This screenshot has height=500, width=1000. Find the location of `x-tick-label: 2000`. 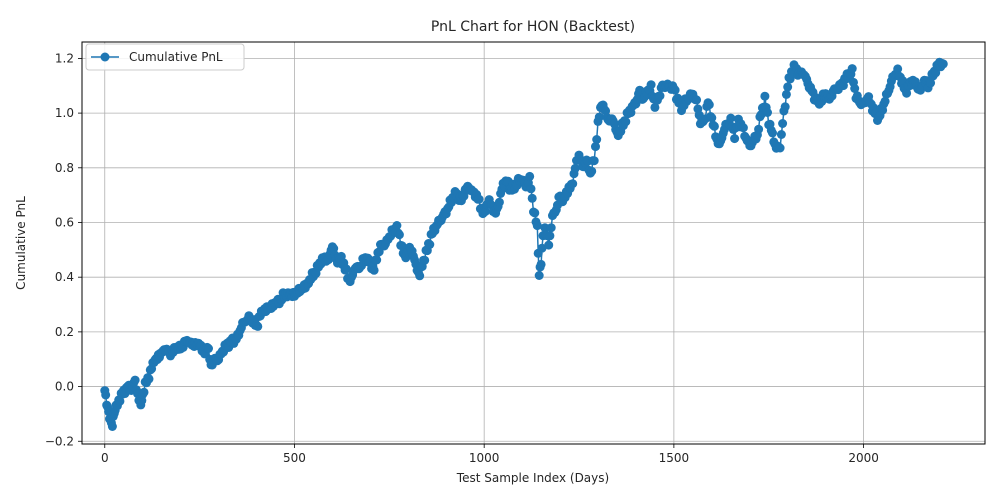

x-tick-label: 2000 is located at coordinates (863, 458).